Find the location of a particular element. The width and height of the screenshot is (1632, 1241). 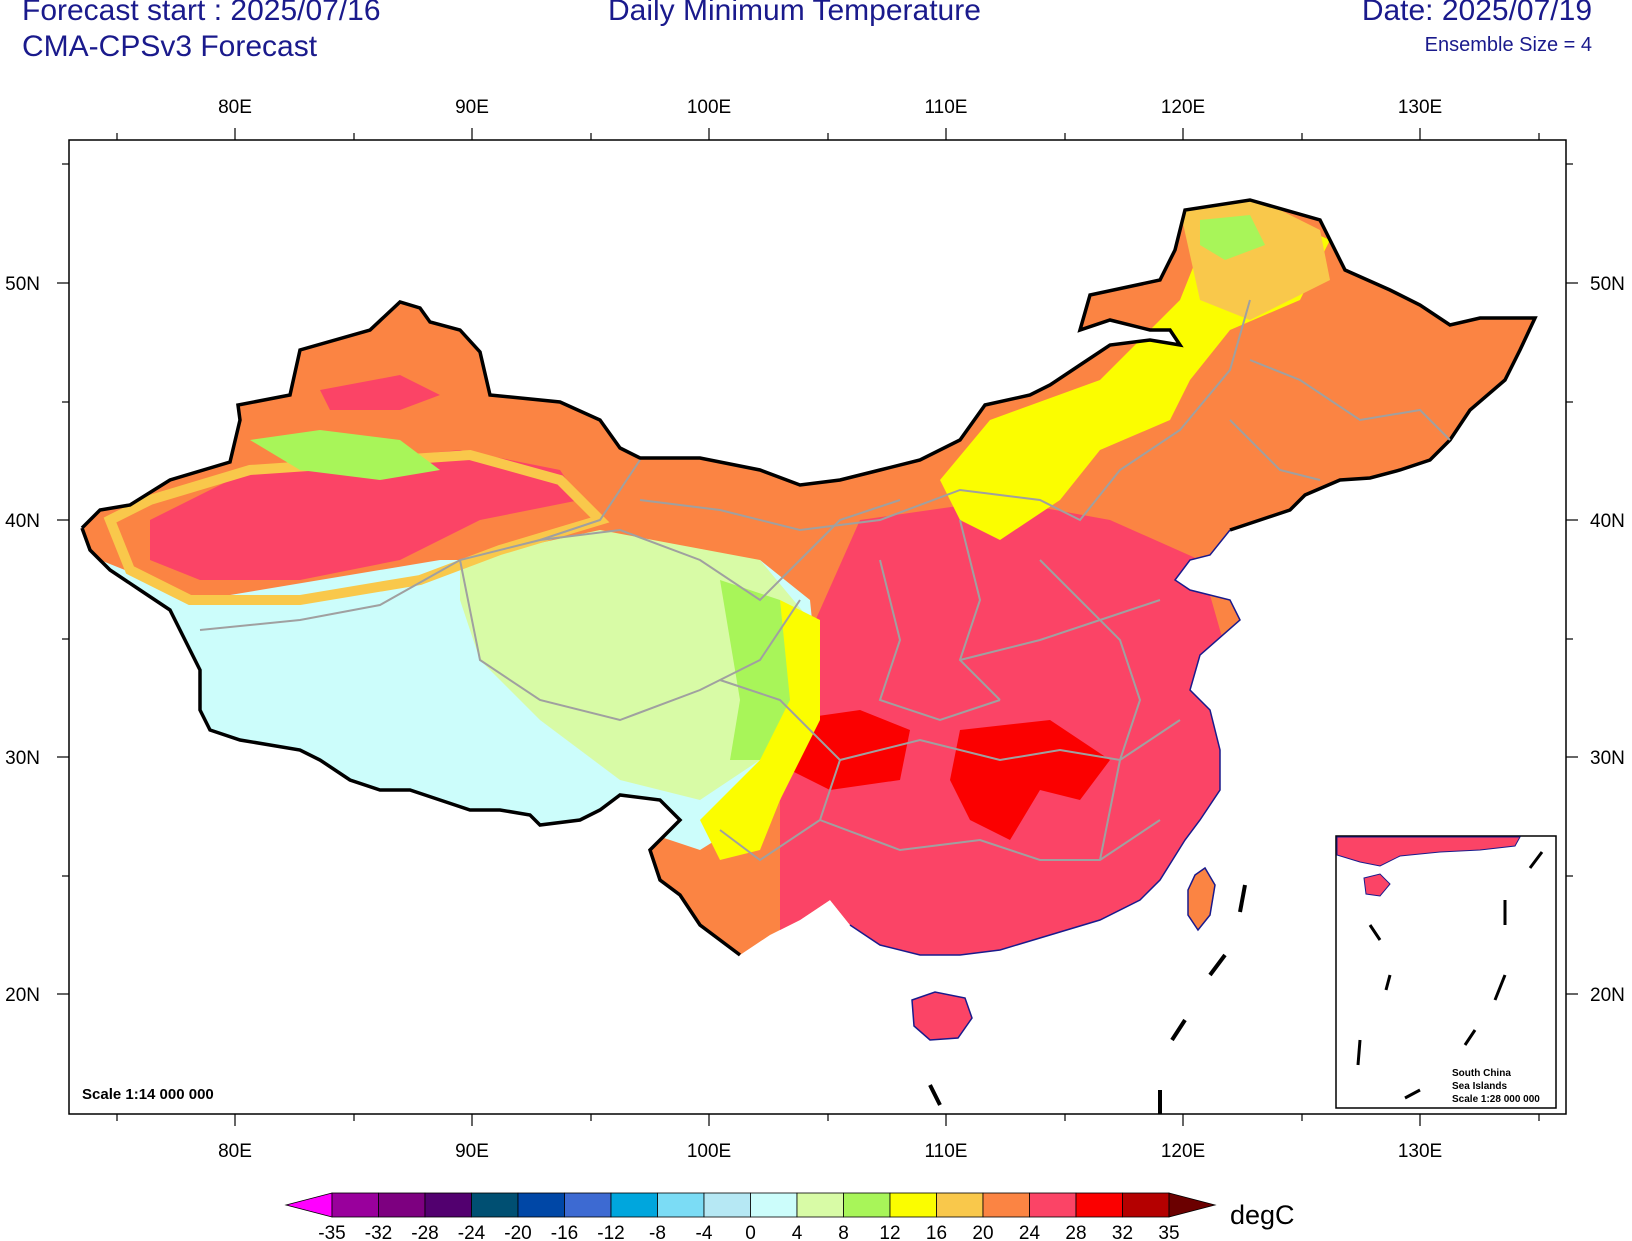

inset-label-line2: Sea Islands is located at coordinates (1479, 1086).